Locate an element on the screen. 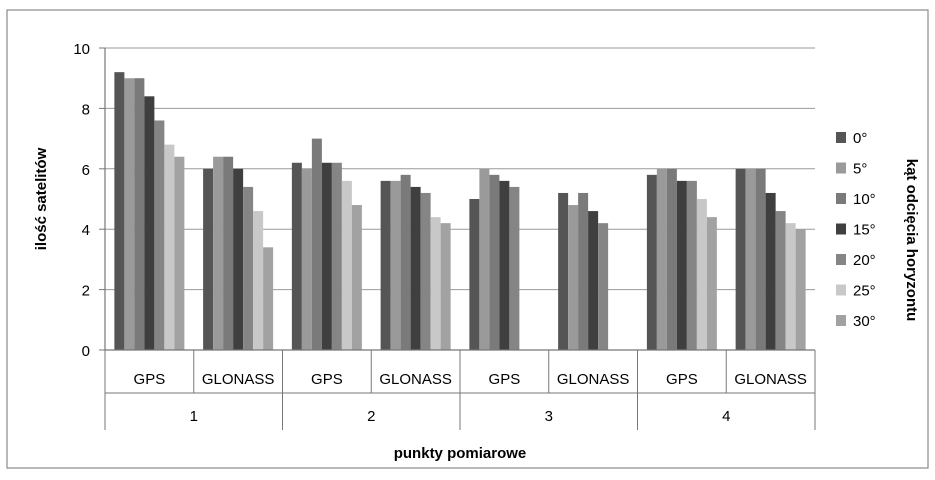 The width and height of the screenshot is (935, 480). y-tick-label: 10 is located at coordinates (81, 49).